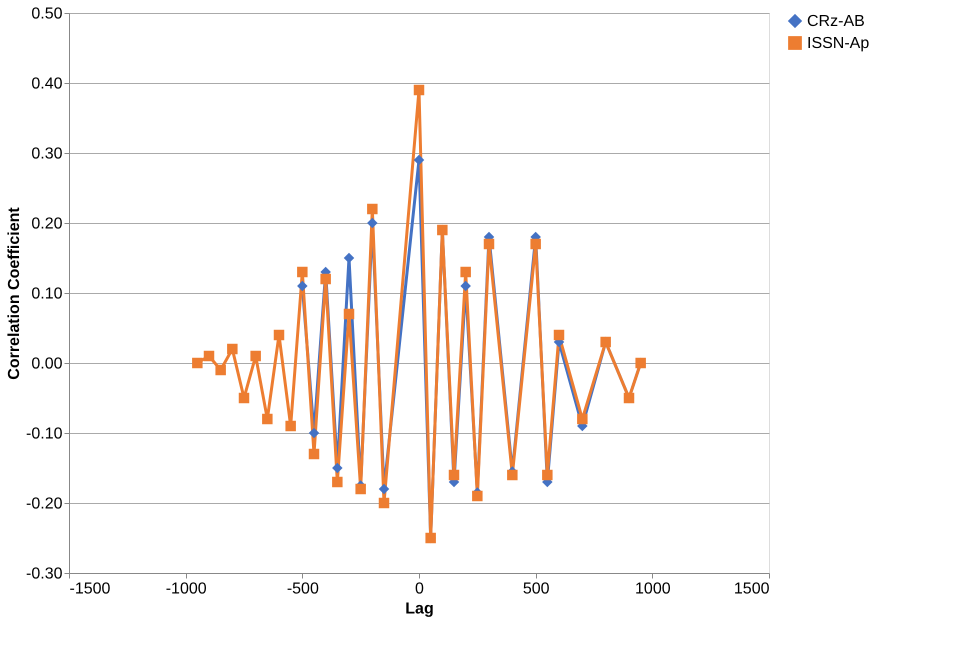 This screenshot has width=966, height=663. Describe the element at coordinates (47, 84) in the screenshot. I see `y-tick-label: 0.40` at that location.